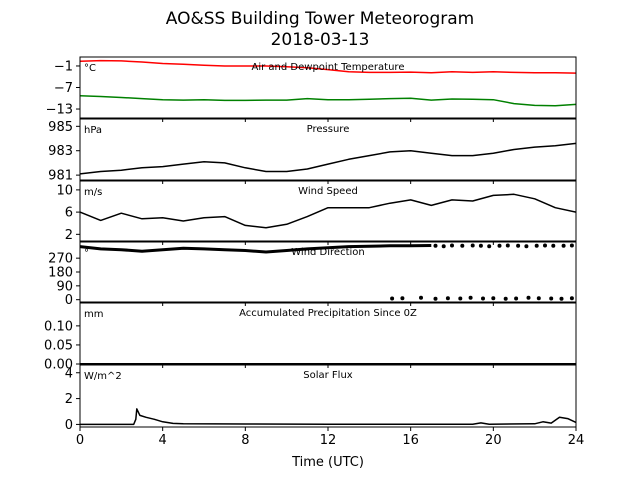  I want to click on wspd-ytick-label-2: 2, so click(69, 235).